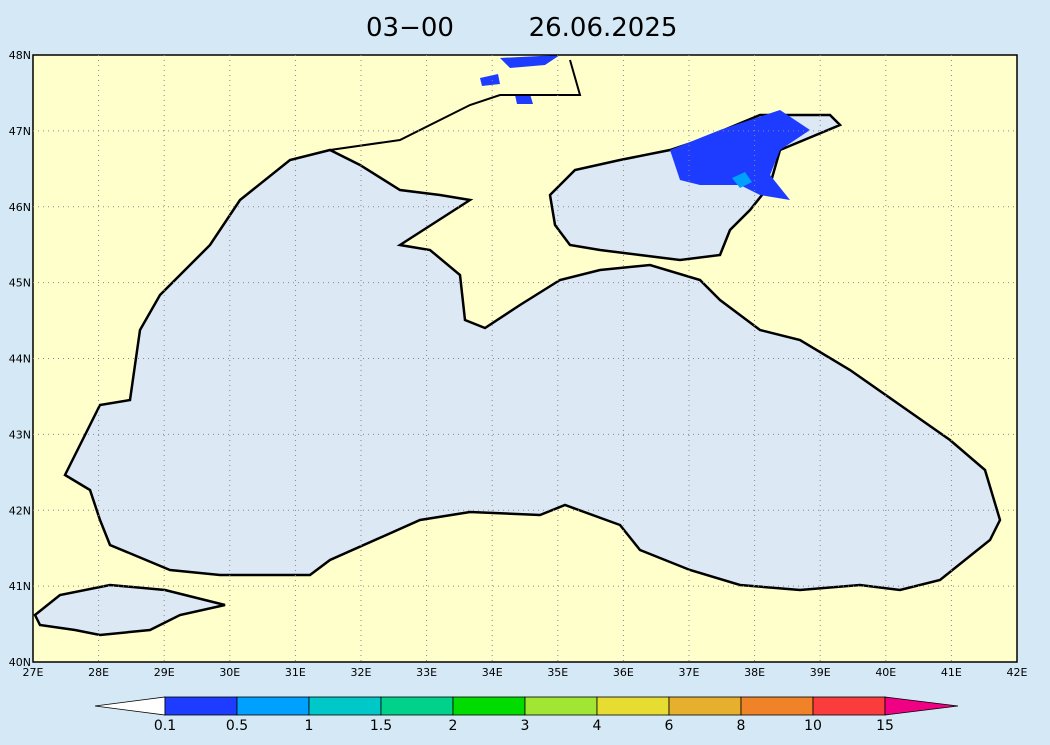 The image size is (1050, 745). I want to click on colorbar-label: 1, so click(309, 726).